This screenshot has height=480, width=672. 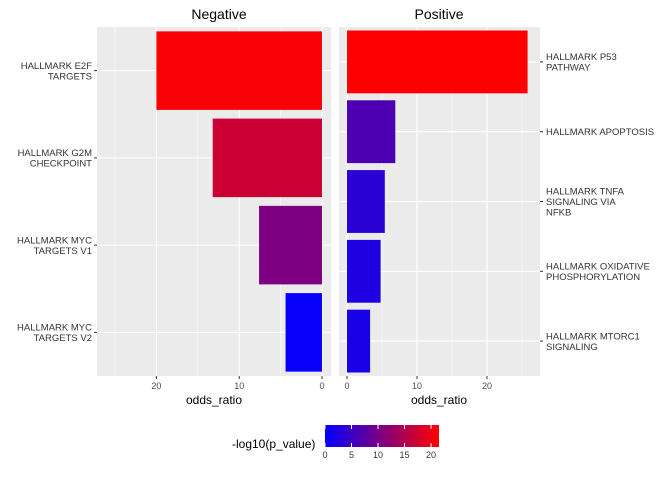 What do you see at coordinates (593, 342) in the screenshot?
I see `category-label-pos-5: HALLMARK MTORC1 SIGNALING` at bounding box center [593, 342].